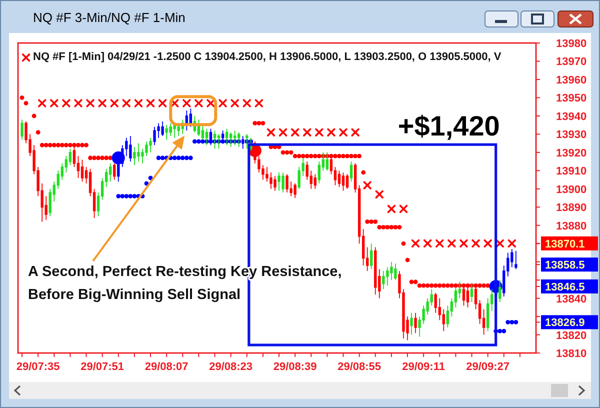  Describe the element at coordinates (295, 367) in the screenshot. I see `x-tick-label: 29/08:39` at that location.